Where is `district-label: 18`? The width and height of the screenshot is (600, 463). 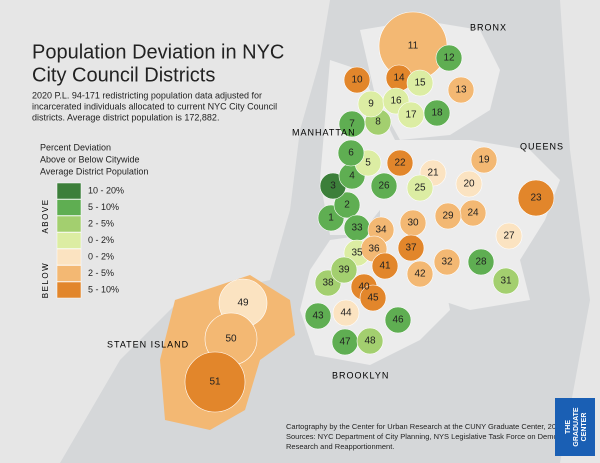
district-label: 18 is located at coordinates (437, 113).